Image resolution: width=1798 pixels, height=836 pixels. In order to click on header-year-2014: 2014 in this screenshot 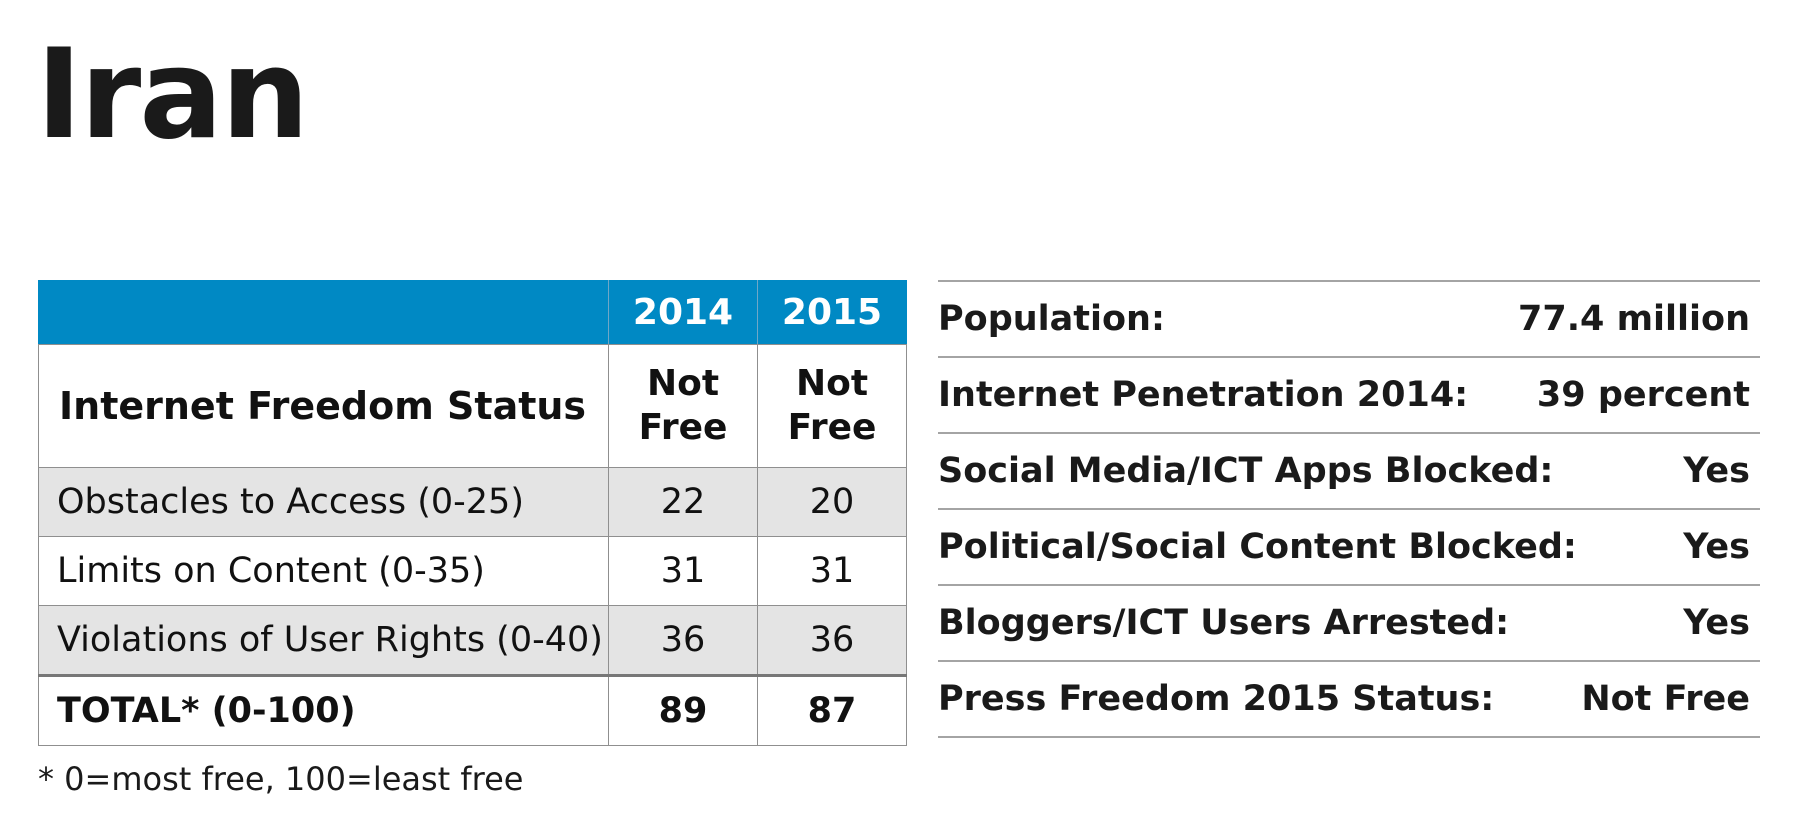, I will do `click(683, 312)`.